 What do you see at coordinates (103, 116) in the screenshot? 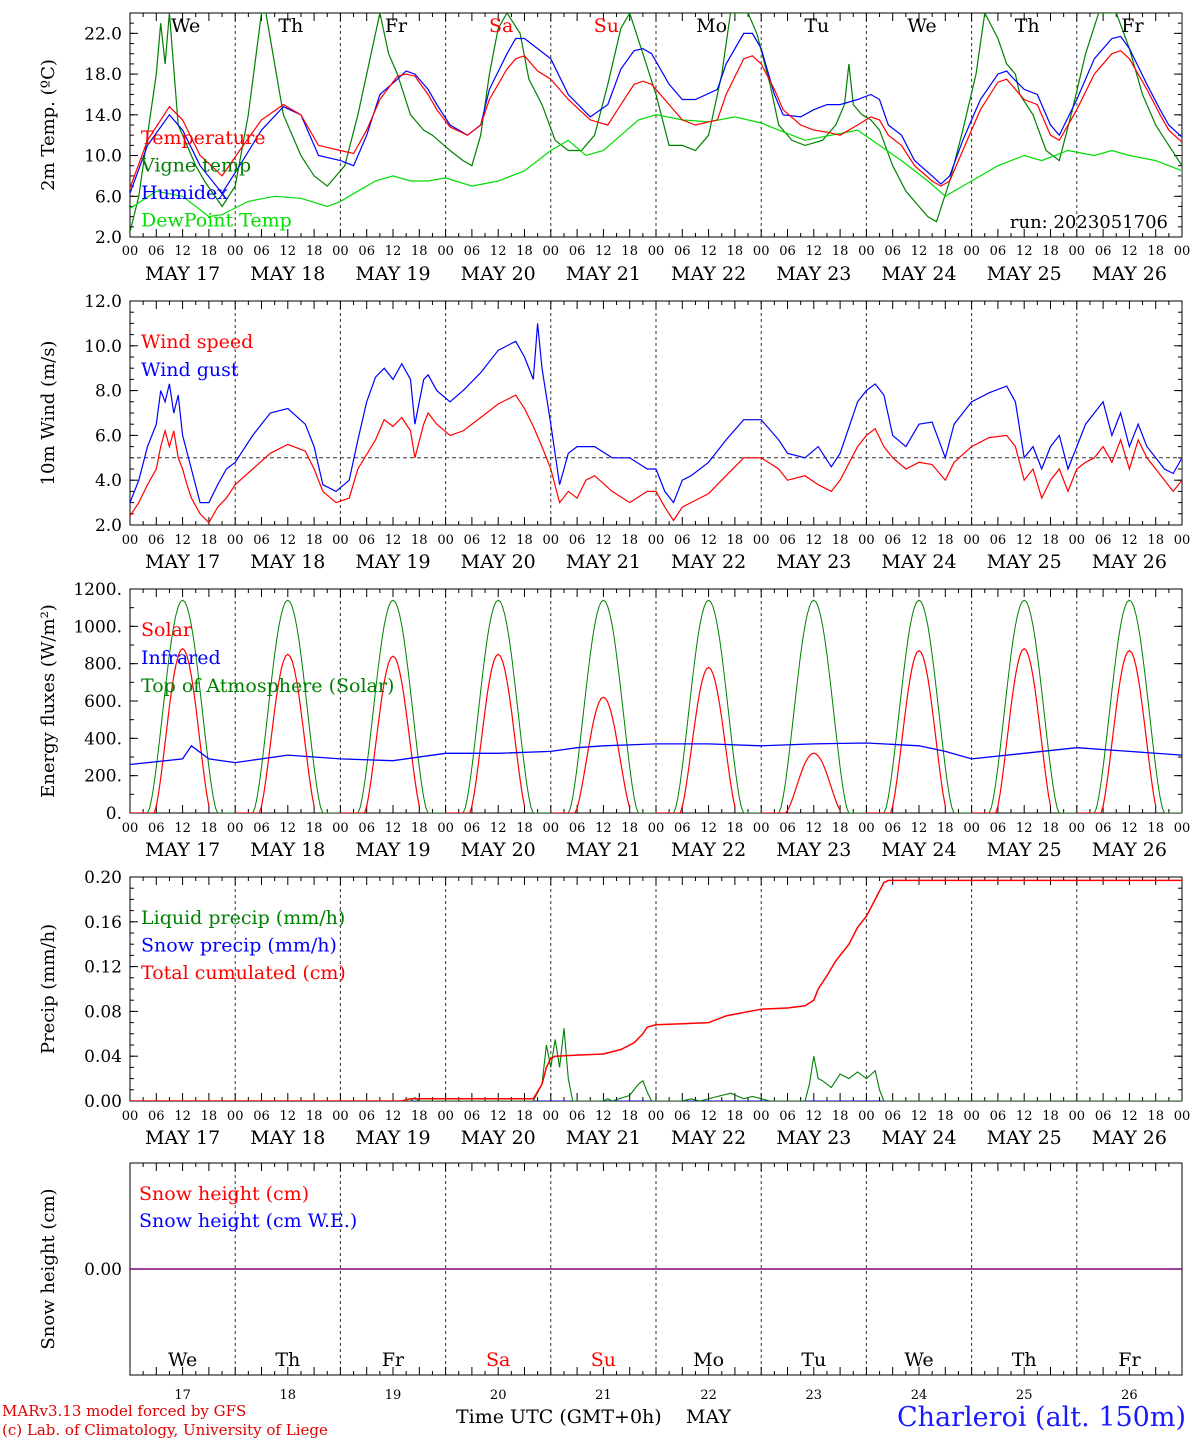
I see `y-tick-label: 14.0` at bounding box center [103, 116].